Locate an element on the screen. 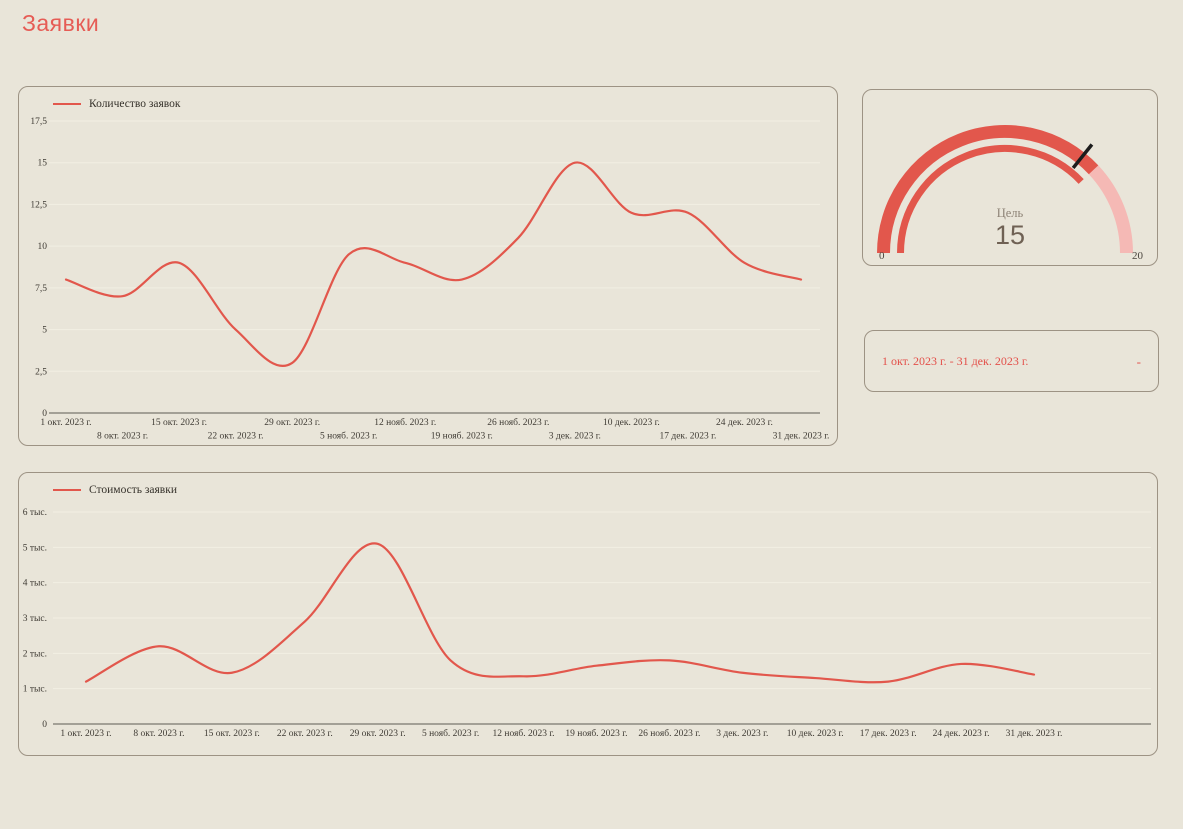 The width and height of the screenshot is (1183, 829). legend-label: Стоимость заявки is located at coordinates (133, 490).